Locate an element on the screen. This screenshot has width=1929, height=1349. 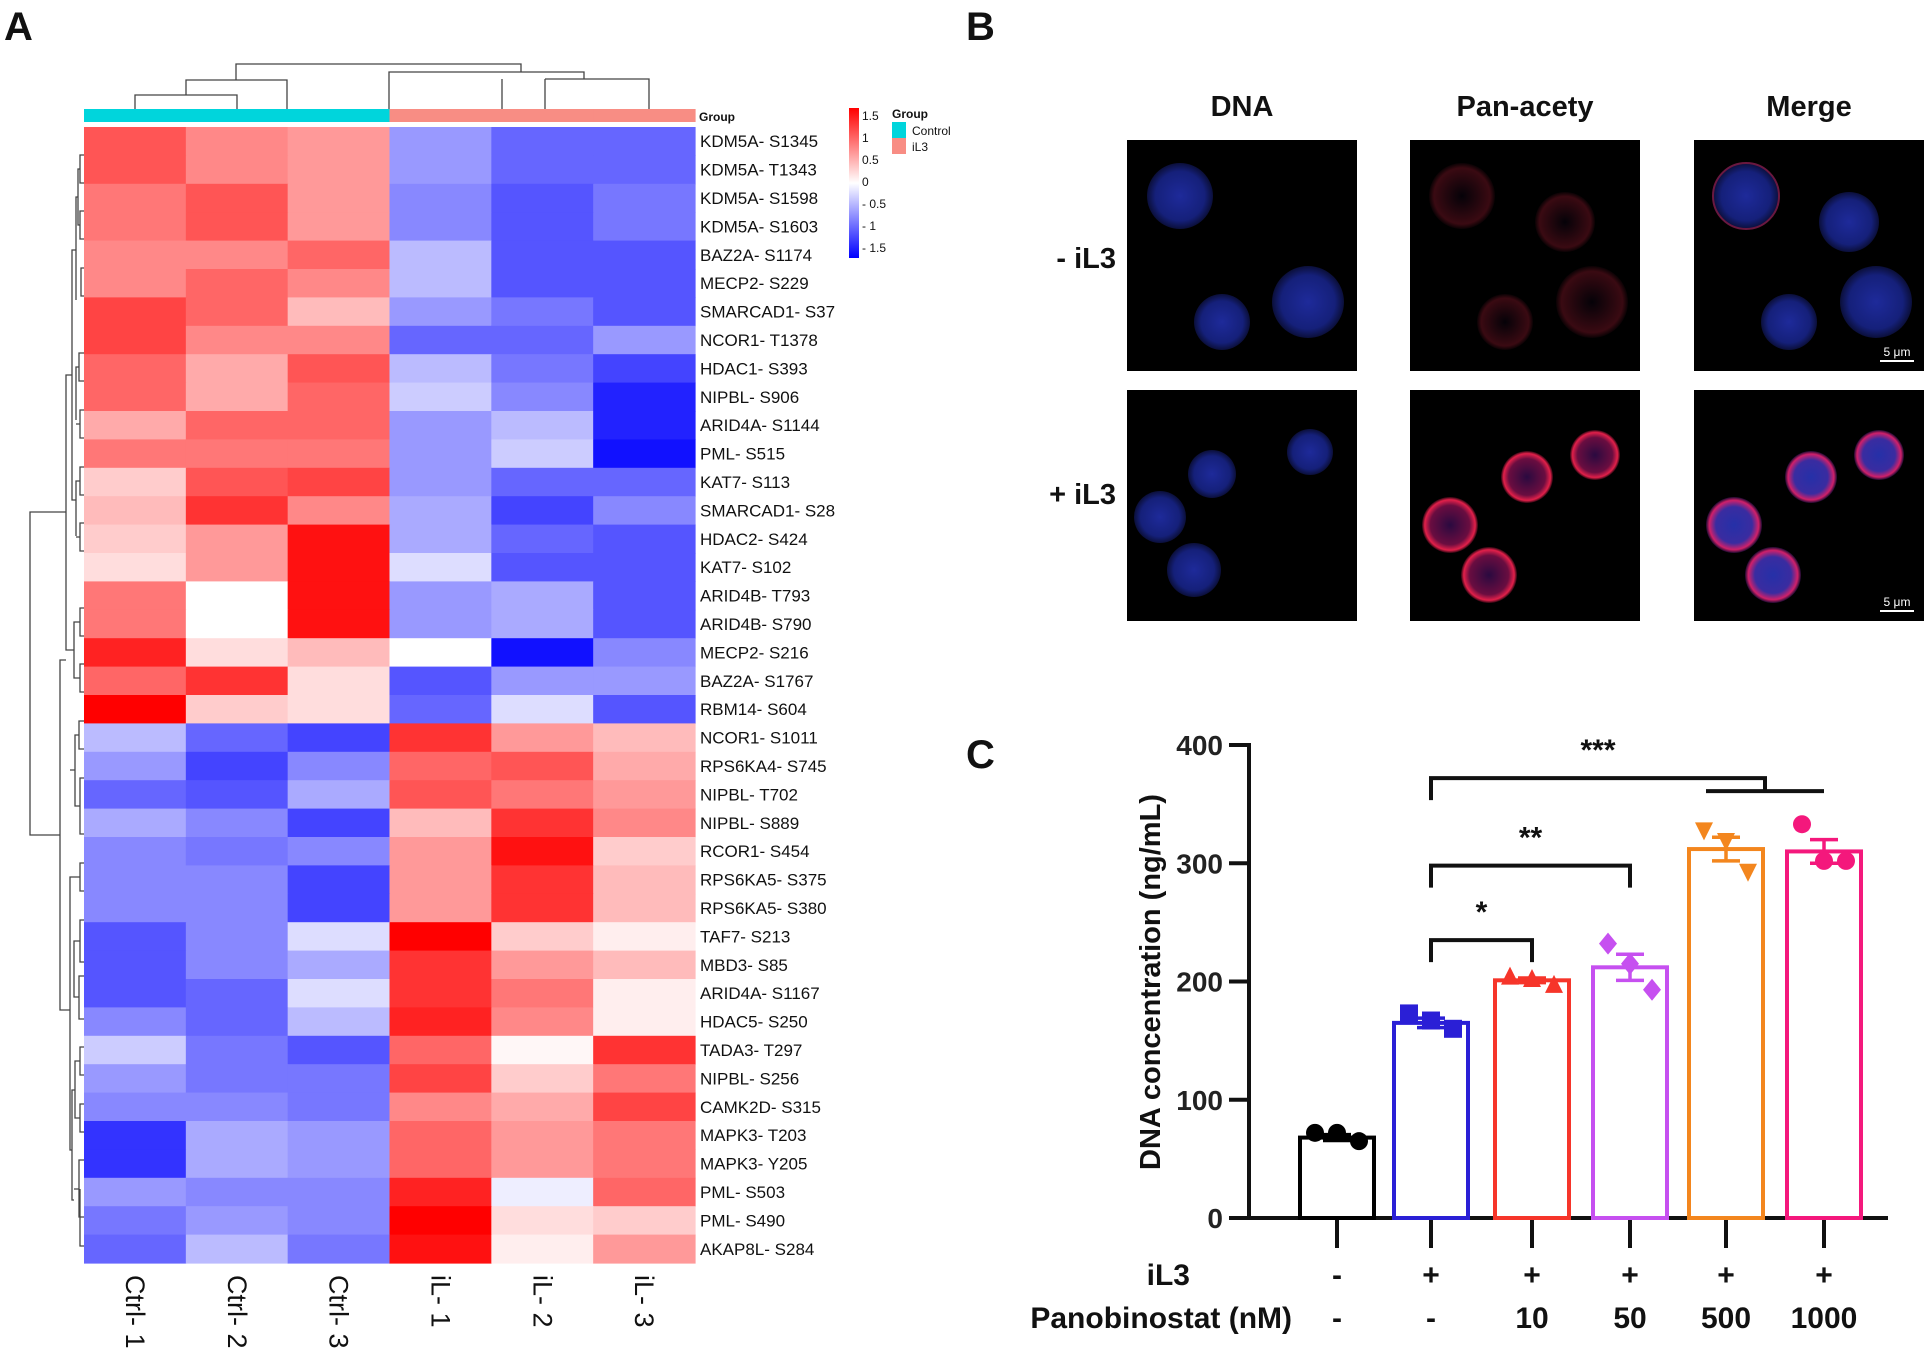
column-label: Ctrl- 3 is located at coordinates (339, 1312).